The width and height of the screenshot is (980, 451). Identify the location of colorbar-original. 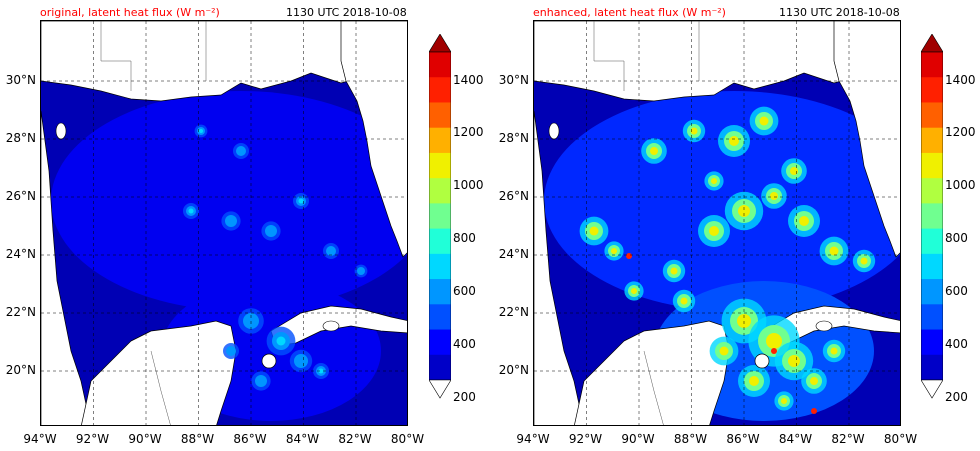
(440, 224).